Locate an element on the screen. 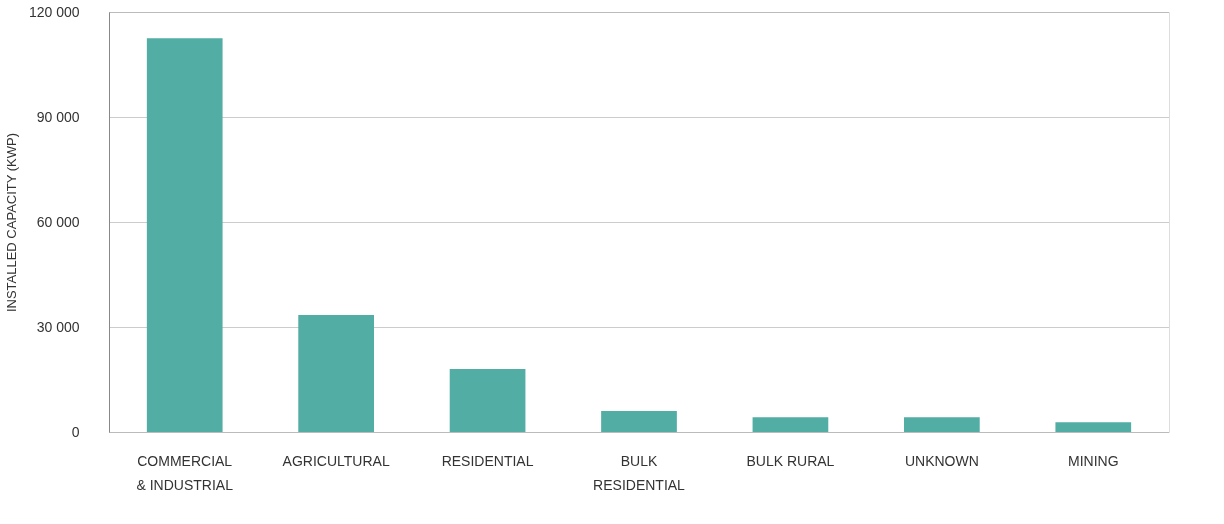  y-tick-label: 60 000 is located at coordinates (58, 221).